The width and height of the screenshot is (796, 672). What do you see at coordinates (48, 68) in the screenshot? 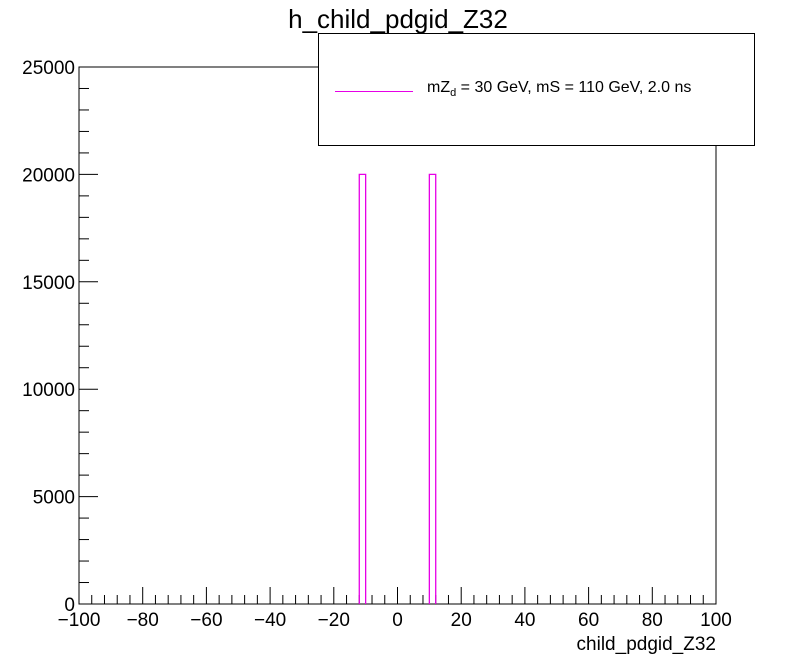
I see `y-tick-label: 25000` at bounding box center [48, 68].